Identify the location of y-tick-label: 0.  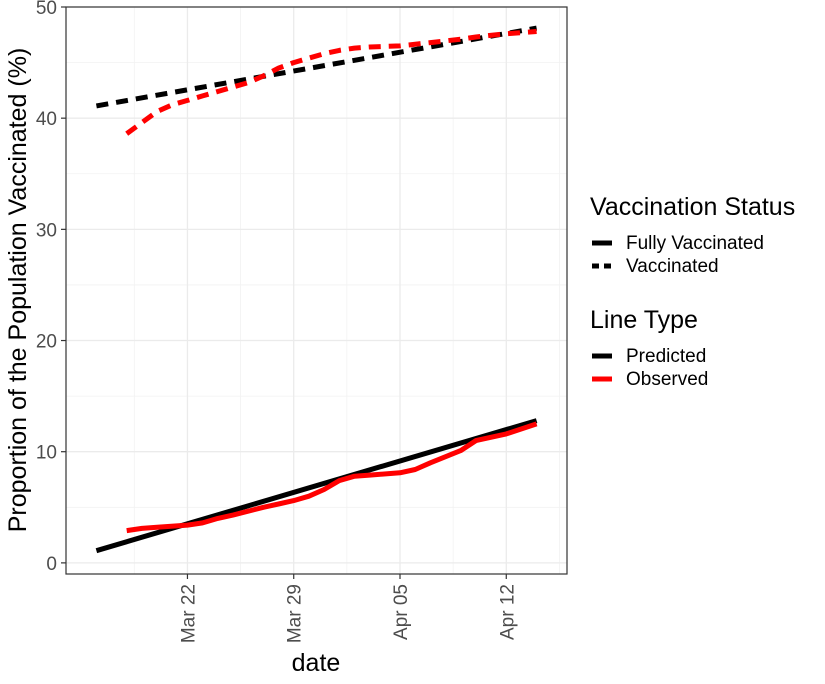
(51, 564).